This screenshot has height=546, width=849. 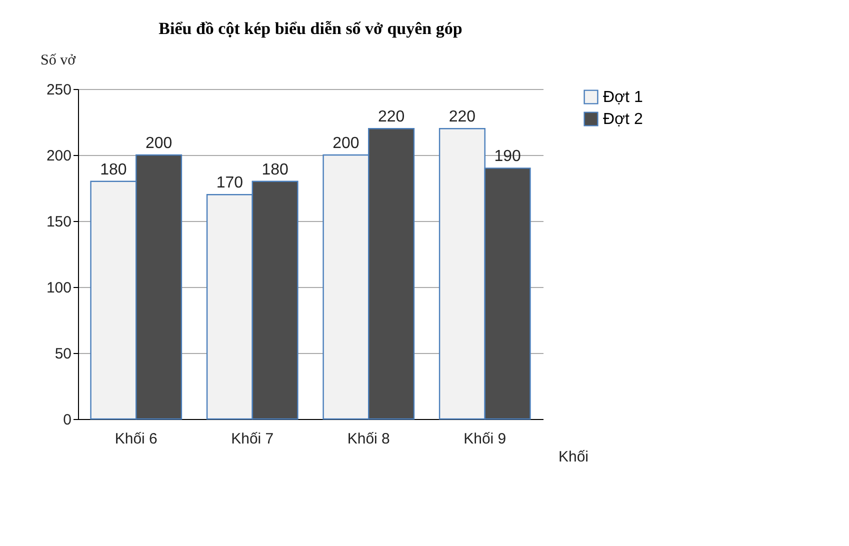 I want to click on legend-label: Đợt 1, so click(x=623, y=97).